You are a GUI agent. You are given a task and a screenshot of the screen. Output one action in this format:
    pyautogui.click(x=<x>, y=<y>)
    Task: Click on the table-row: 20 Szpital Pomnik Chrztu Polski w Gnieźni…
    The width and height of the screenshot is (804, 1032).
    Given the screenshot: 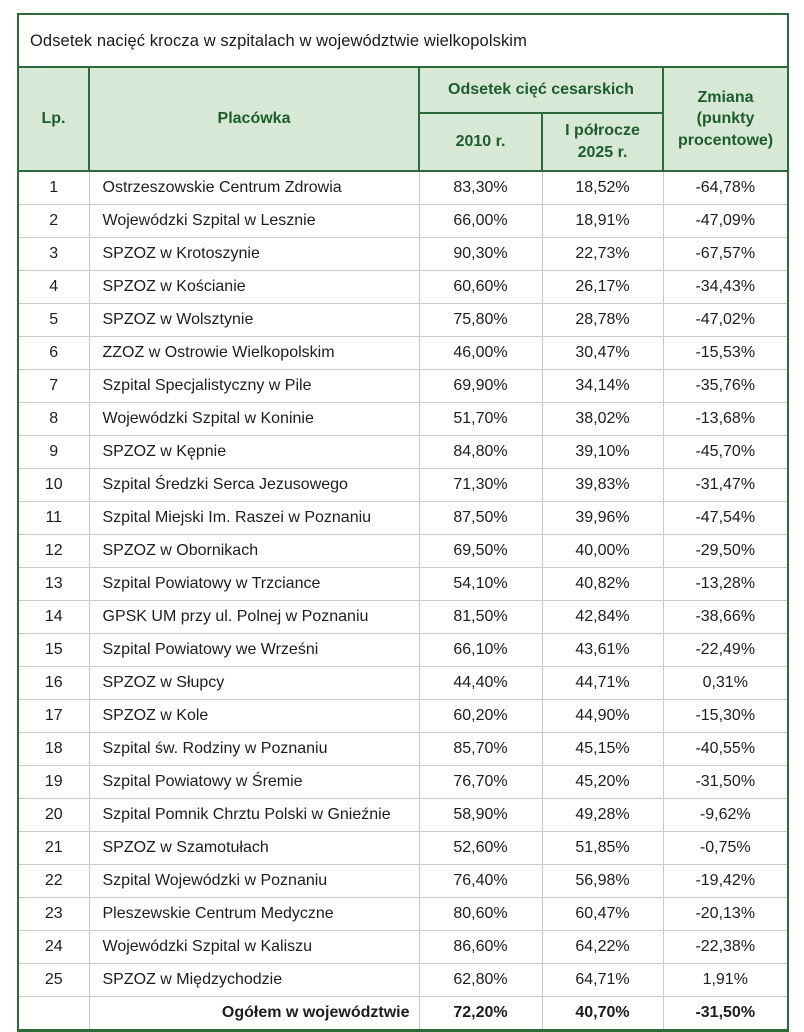 What is the action you would take?
    pyautogui.click(x=403, y=815)
    